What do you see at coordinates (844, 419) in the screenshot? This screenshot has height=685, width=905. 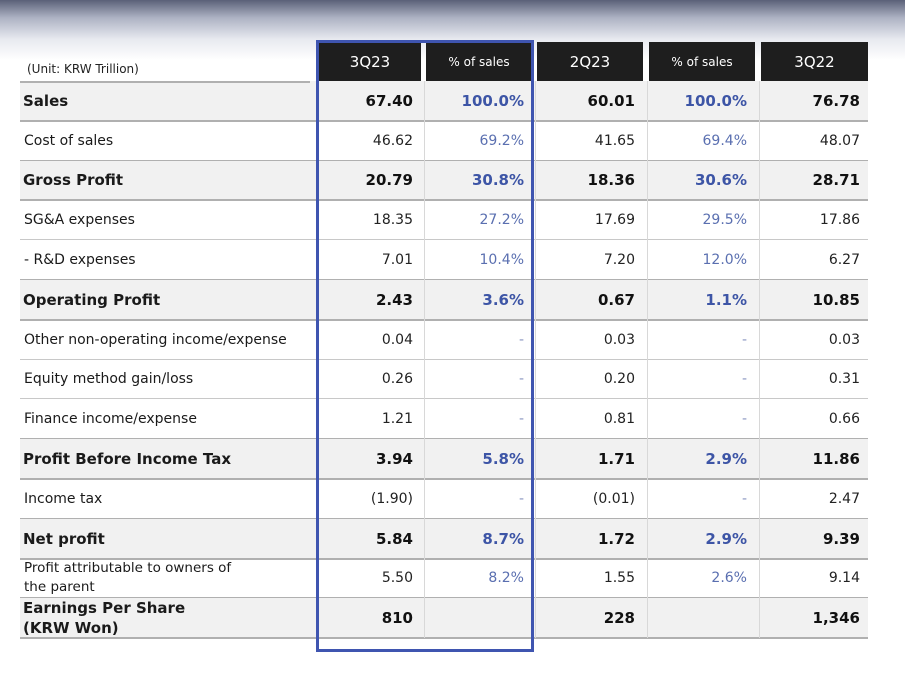 I see `value-cell: 0.66` at bounding box center [844, 419].